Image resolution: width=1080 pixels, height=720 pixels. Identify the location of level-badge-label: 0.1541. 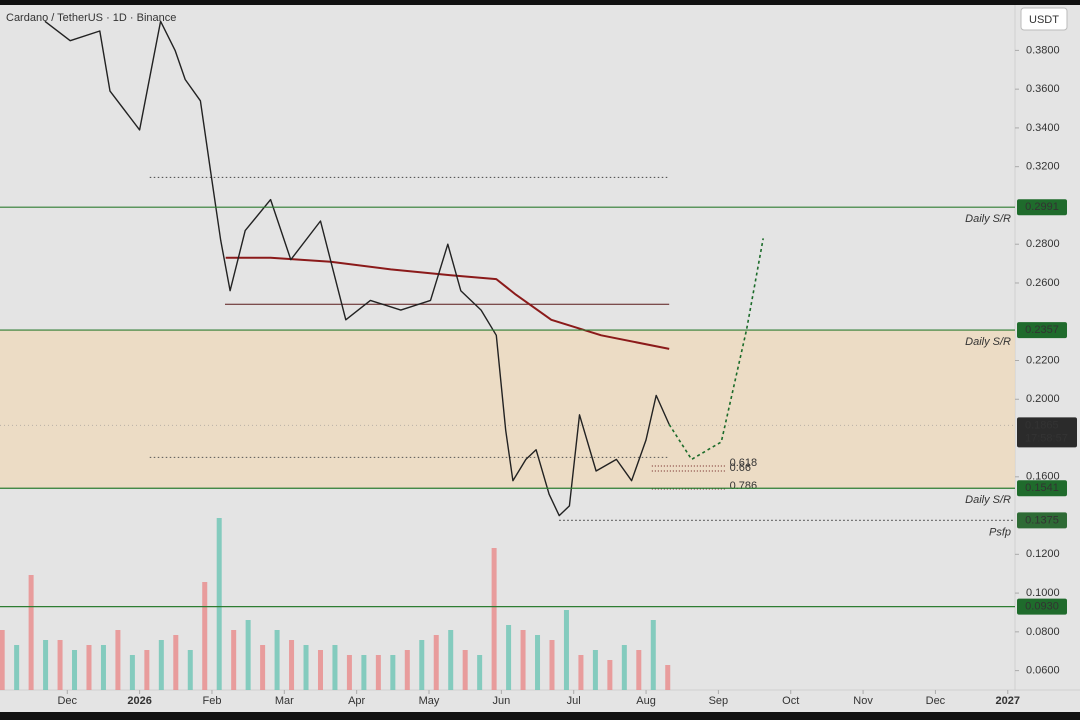
(1042, 488).